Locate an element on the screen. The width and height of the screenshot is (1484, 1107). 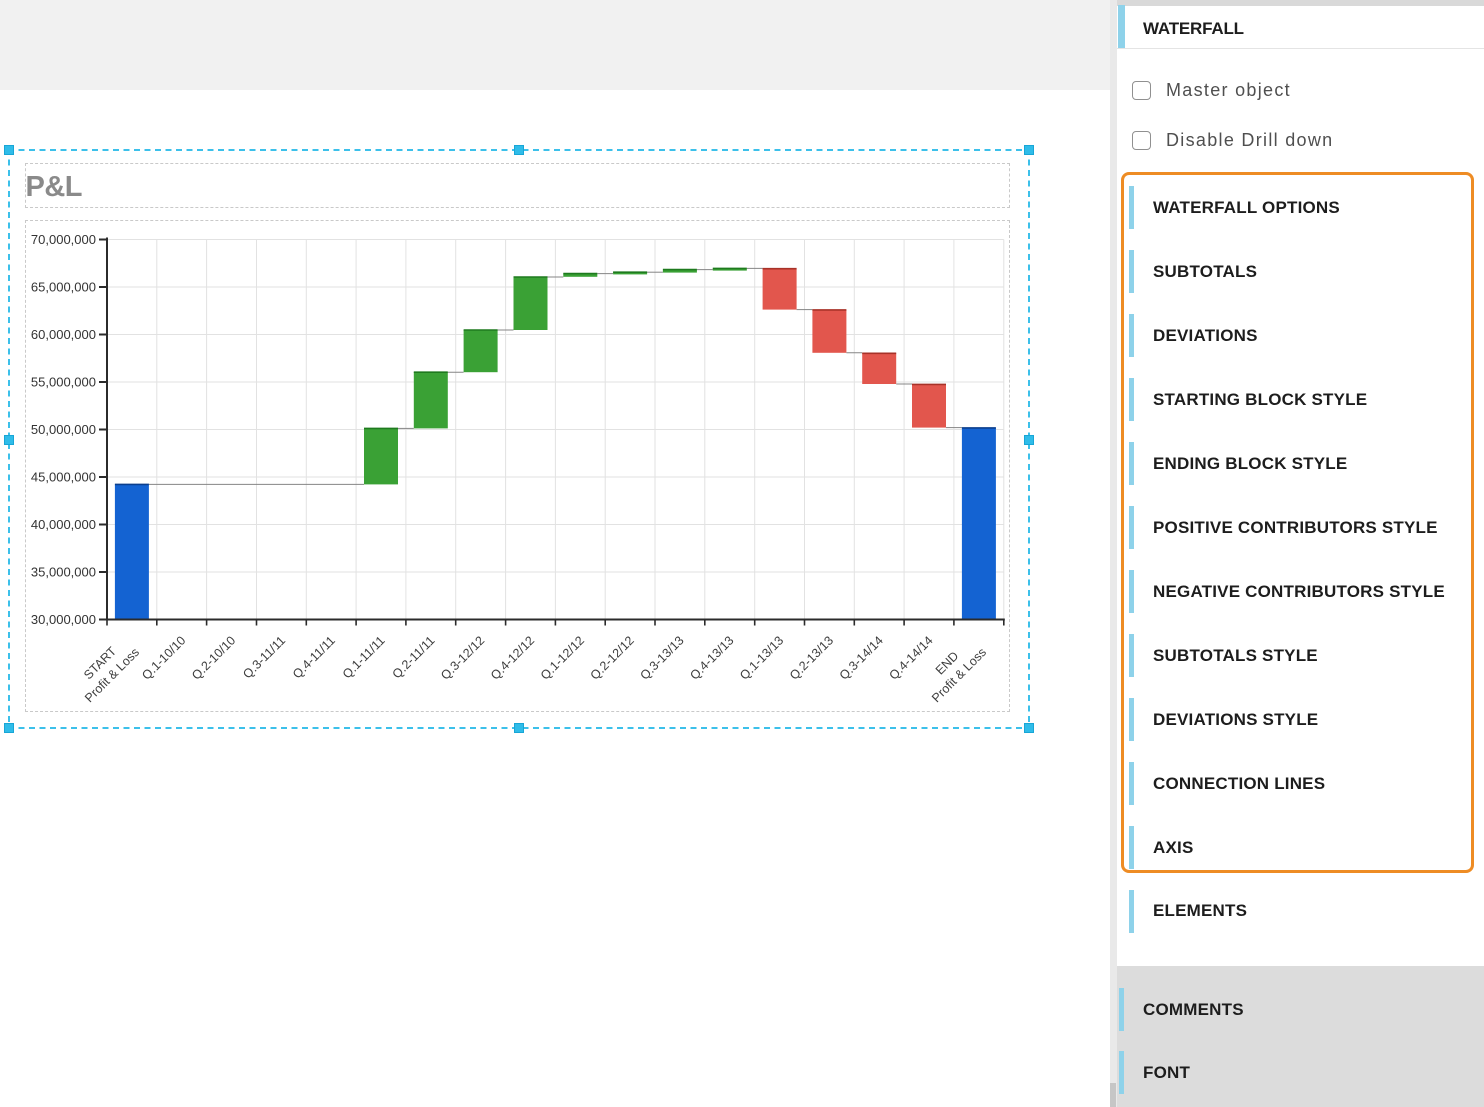
svg-text: Q.1-10/10 is located at coordinates (163, 657).